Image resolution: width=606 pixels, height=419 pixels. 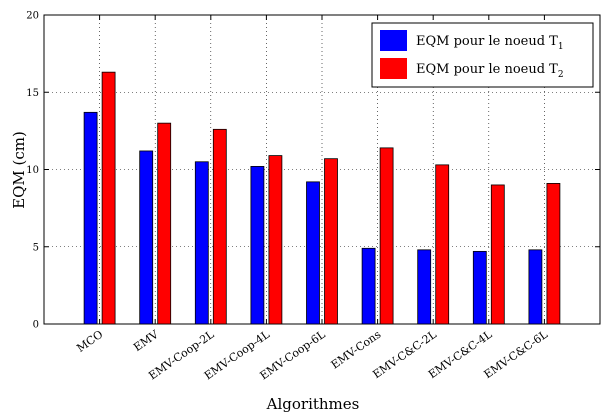 What do you see at coordinates (146, 340) in the screenshot?
I see `x-tick-label: EMV` at bounding box center [146, 340].